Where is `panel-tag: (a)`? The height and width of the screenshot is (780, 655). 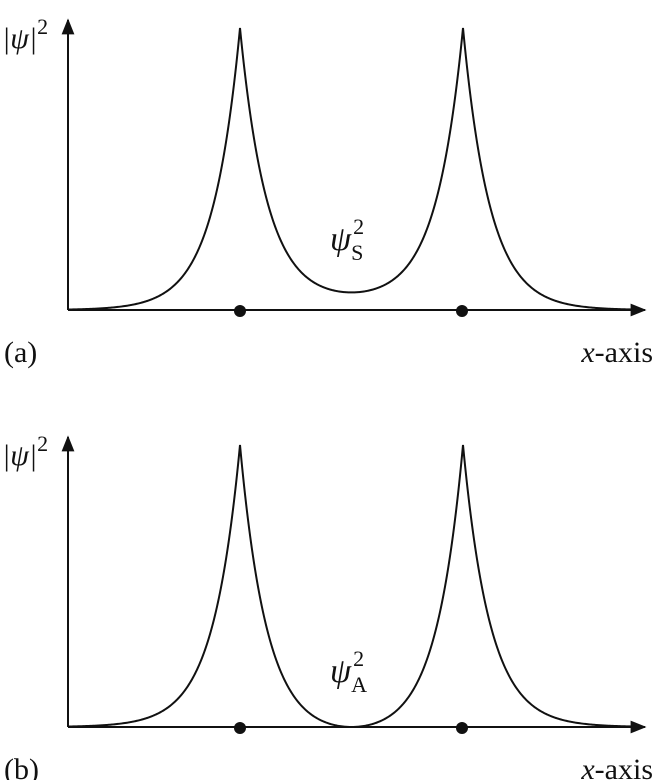 panel-tag: (a) is located at coordinates (20, 352).